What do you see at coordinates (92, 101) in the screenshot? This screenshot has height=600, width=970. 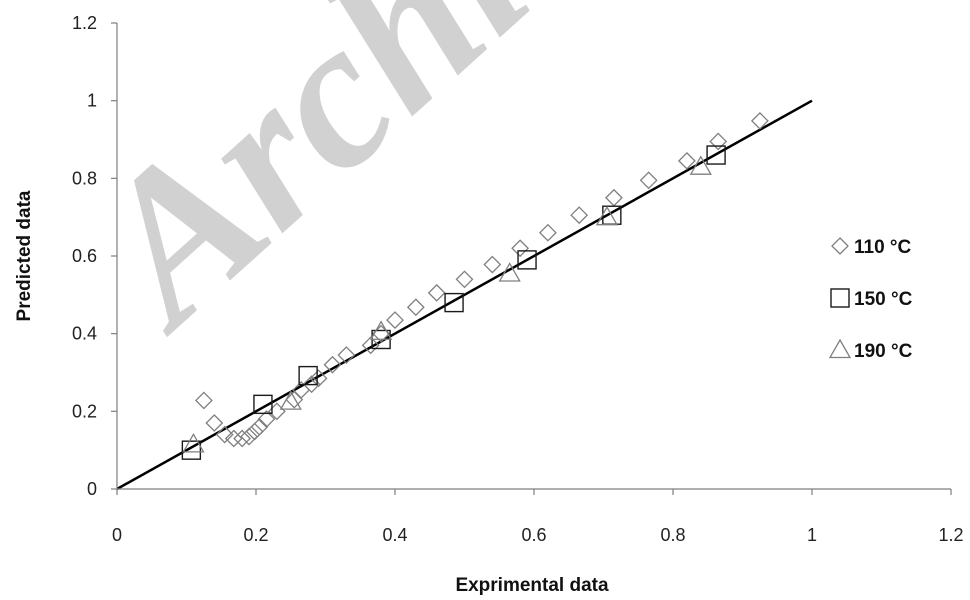 I see `y-tick-label: 1` at bounding box center [92, 101].